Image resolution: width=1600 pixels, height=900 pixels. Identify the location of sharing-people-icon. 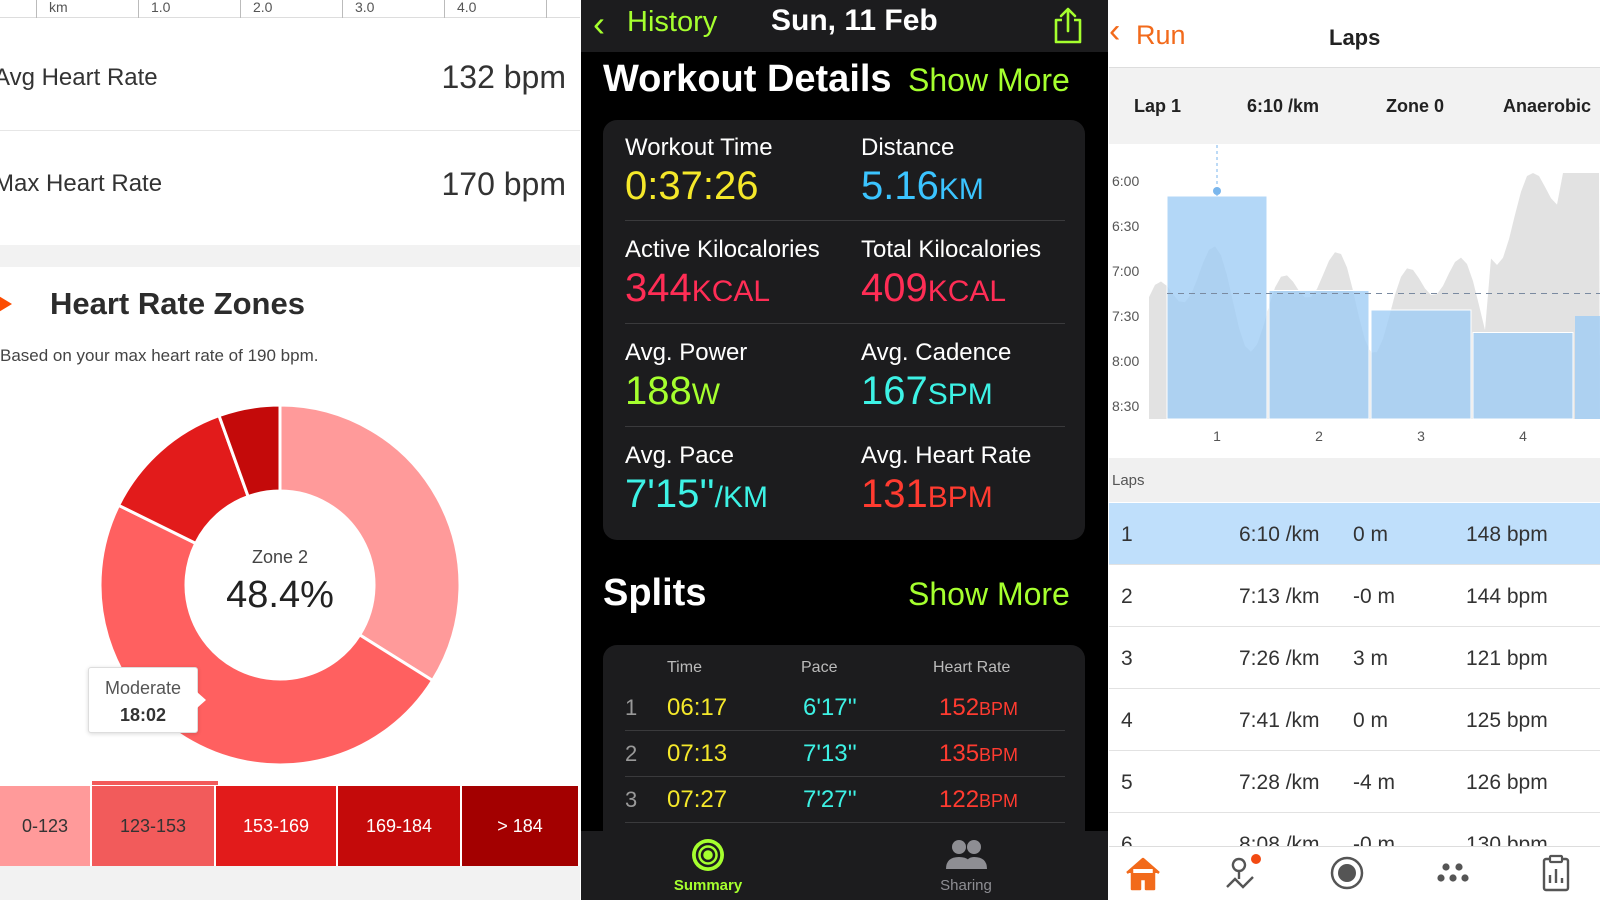
(966, 854).